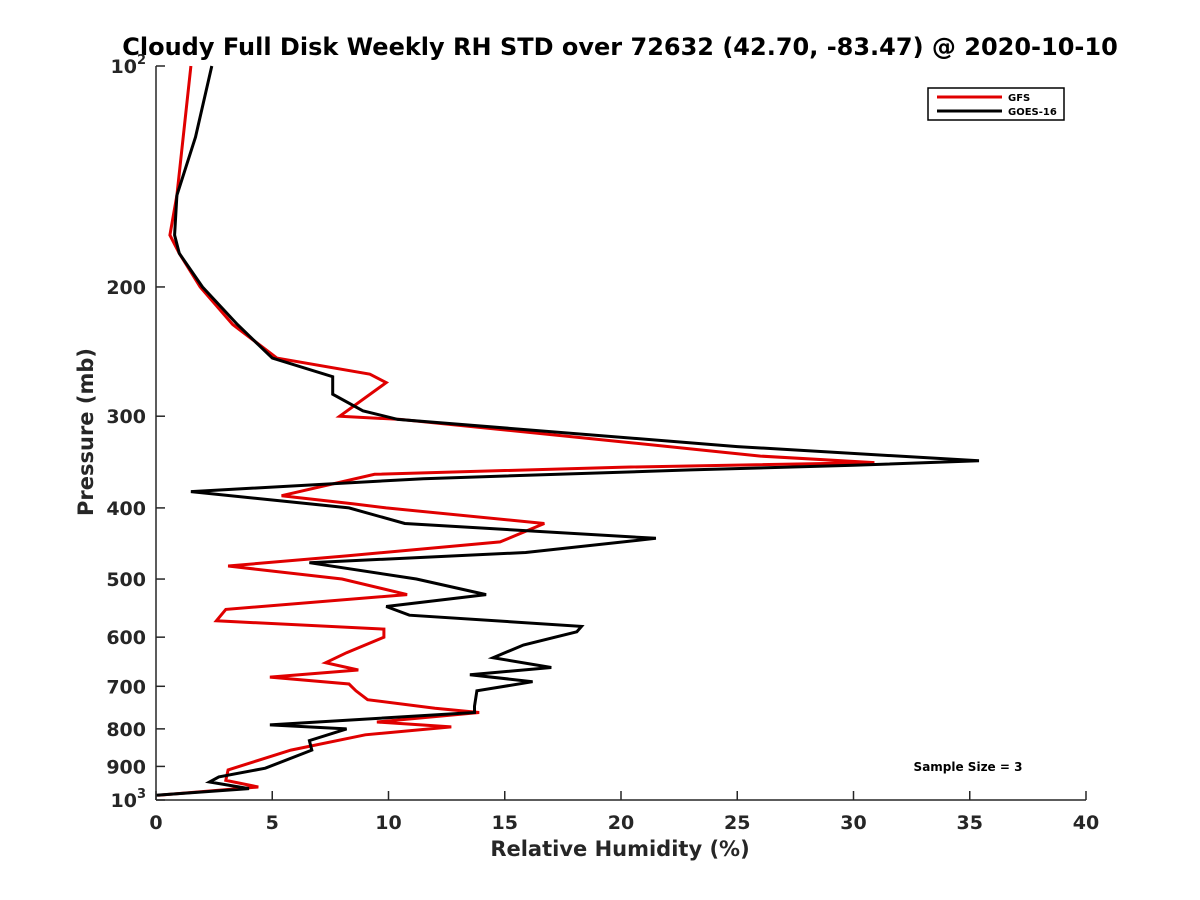 The height and width of the screenshot is (900, 1200). I want to click on x-tick-label: 35, so click(970, 823).